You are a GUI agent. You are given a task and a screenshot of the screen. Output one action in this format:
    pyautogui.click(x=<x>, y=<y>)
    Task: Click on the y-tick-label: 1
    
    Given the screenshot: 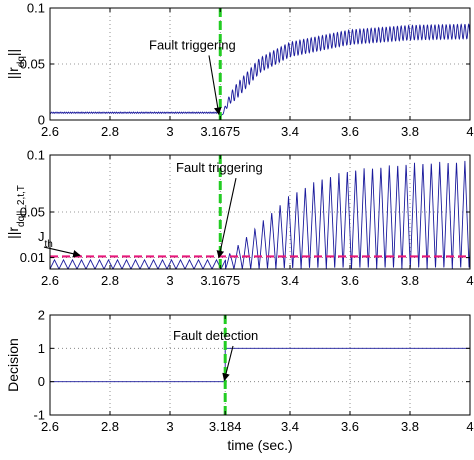 What is the action you would take?
    pyautogui.click(x=41, y=348)
    